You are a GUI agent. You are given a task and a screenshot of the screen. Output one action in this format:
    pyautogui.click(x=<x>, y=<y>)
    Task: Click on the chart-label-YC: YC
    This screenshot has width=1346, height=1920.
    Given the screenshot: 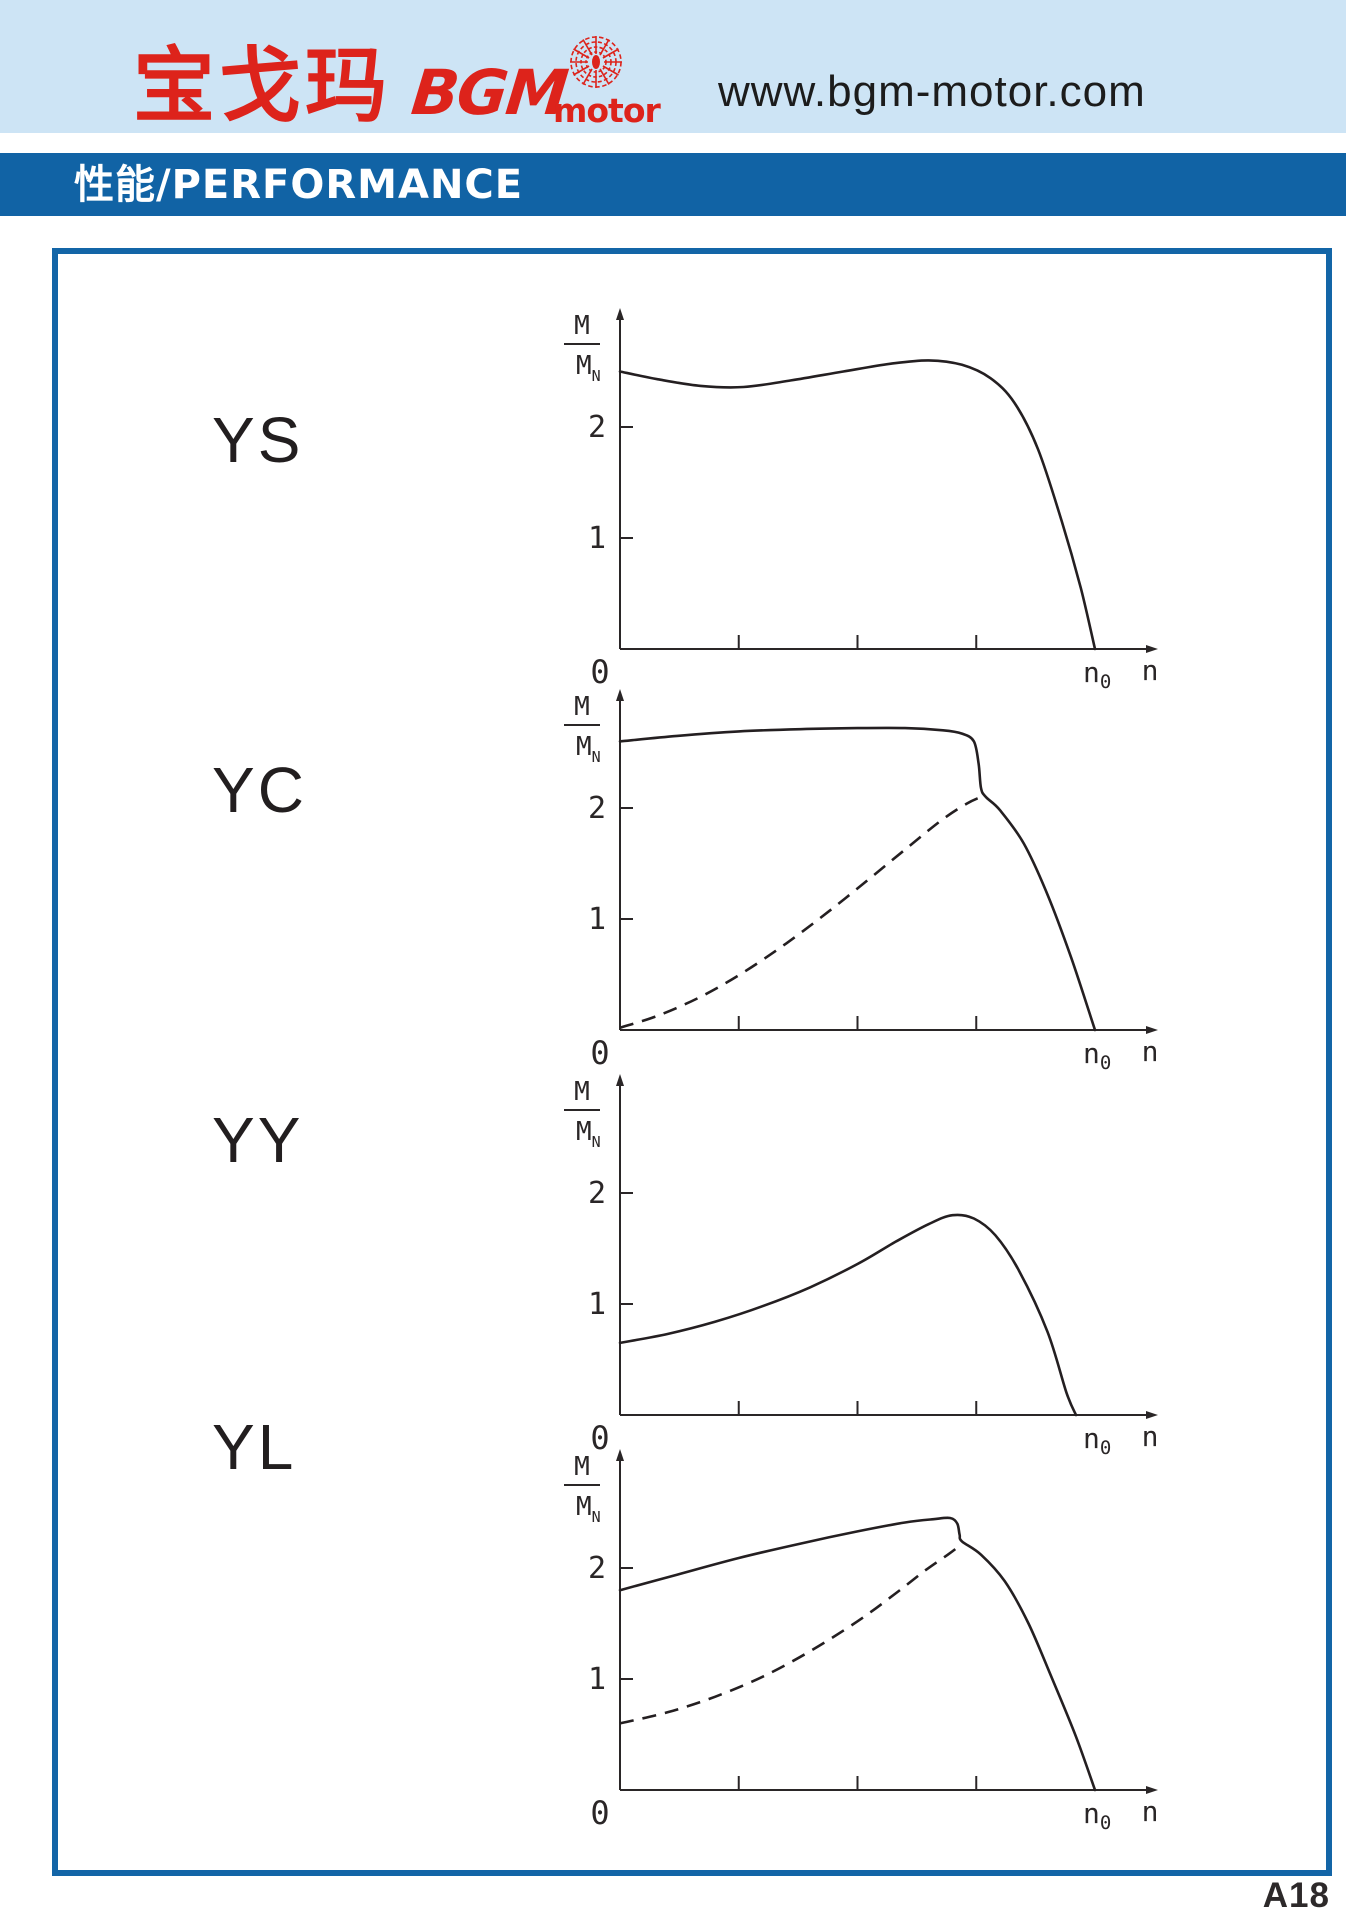 What is the action you would take?
    pyautogui.click(x=259, y=790)
    